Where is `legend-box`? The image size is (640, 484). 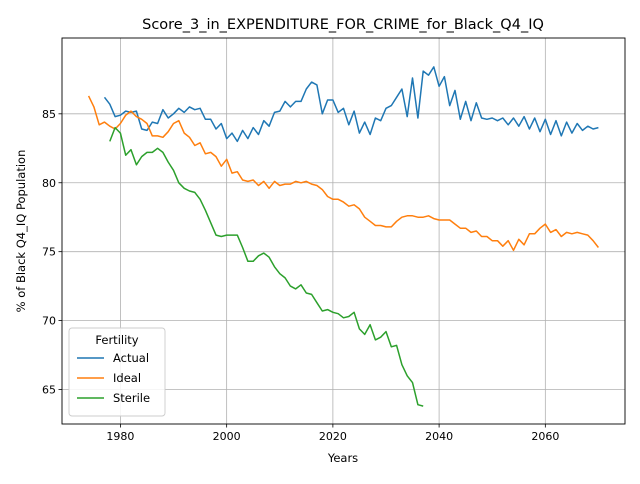 legend-box is located at coordinates (117, 372).